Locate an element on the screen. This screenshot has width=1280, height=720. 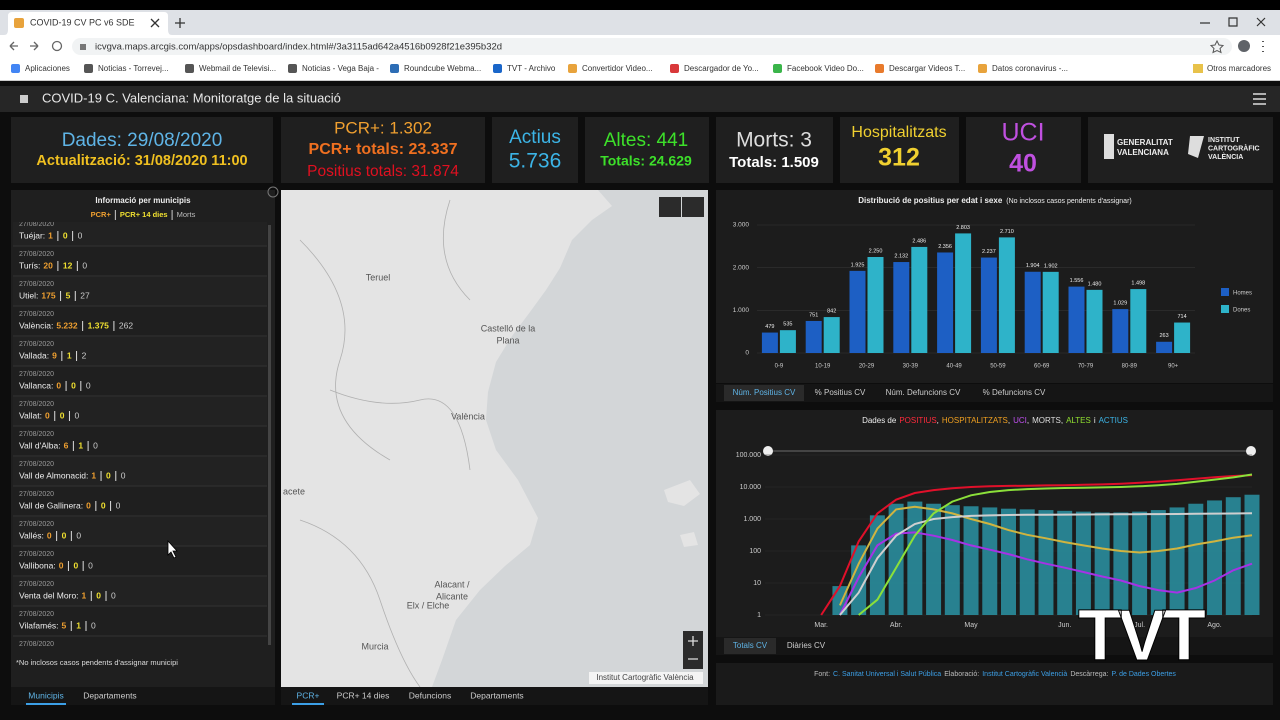
kpi-deaths-total: Totals: 1.509 is located at coordinates (774, 162).